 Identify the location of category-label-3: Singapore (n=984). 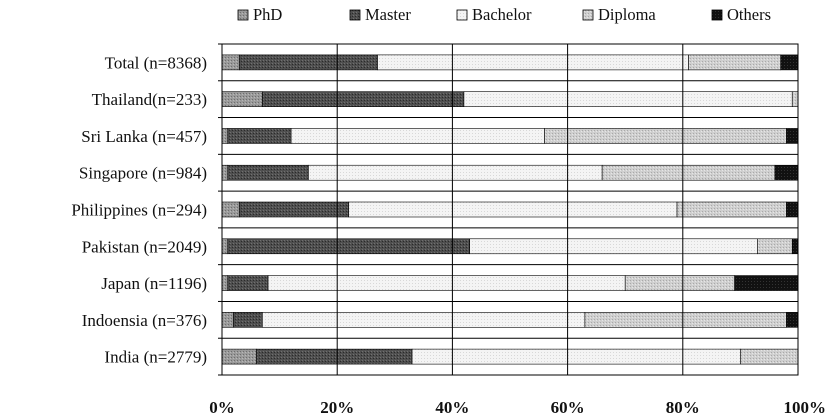
(143, 173).